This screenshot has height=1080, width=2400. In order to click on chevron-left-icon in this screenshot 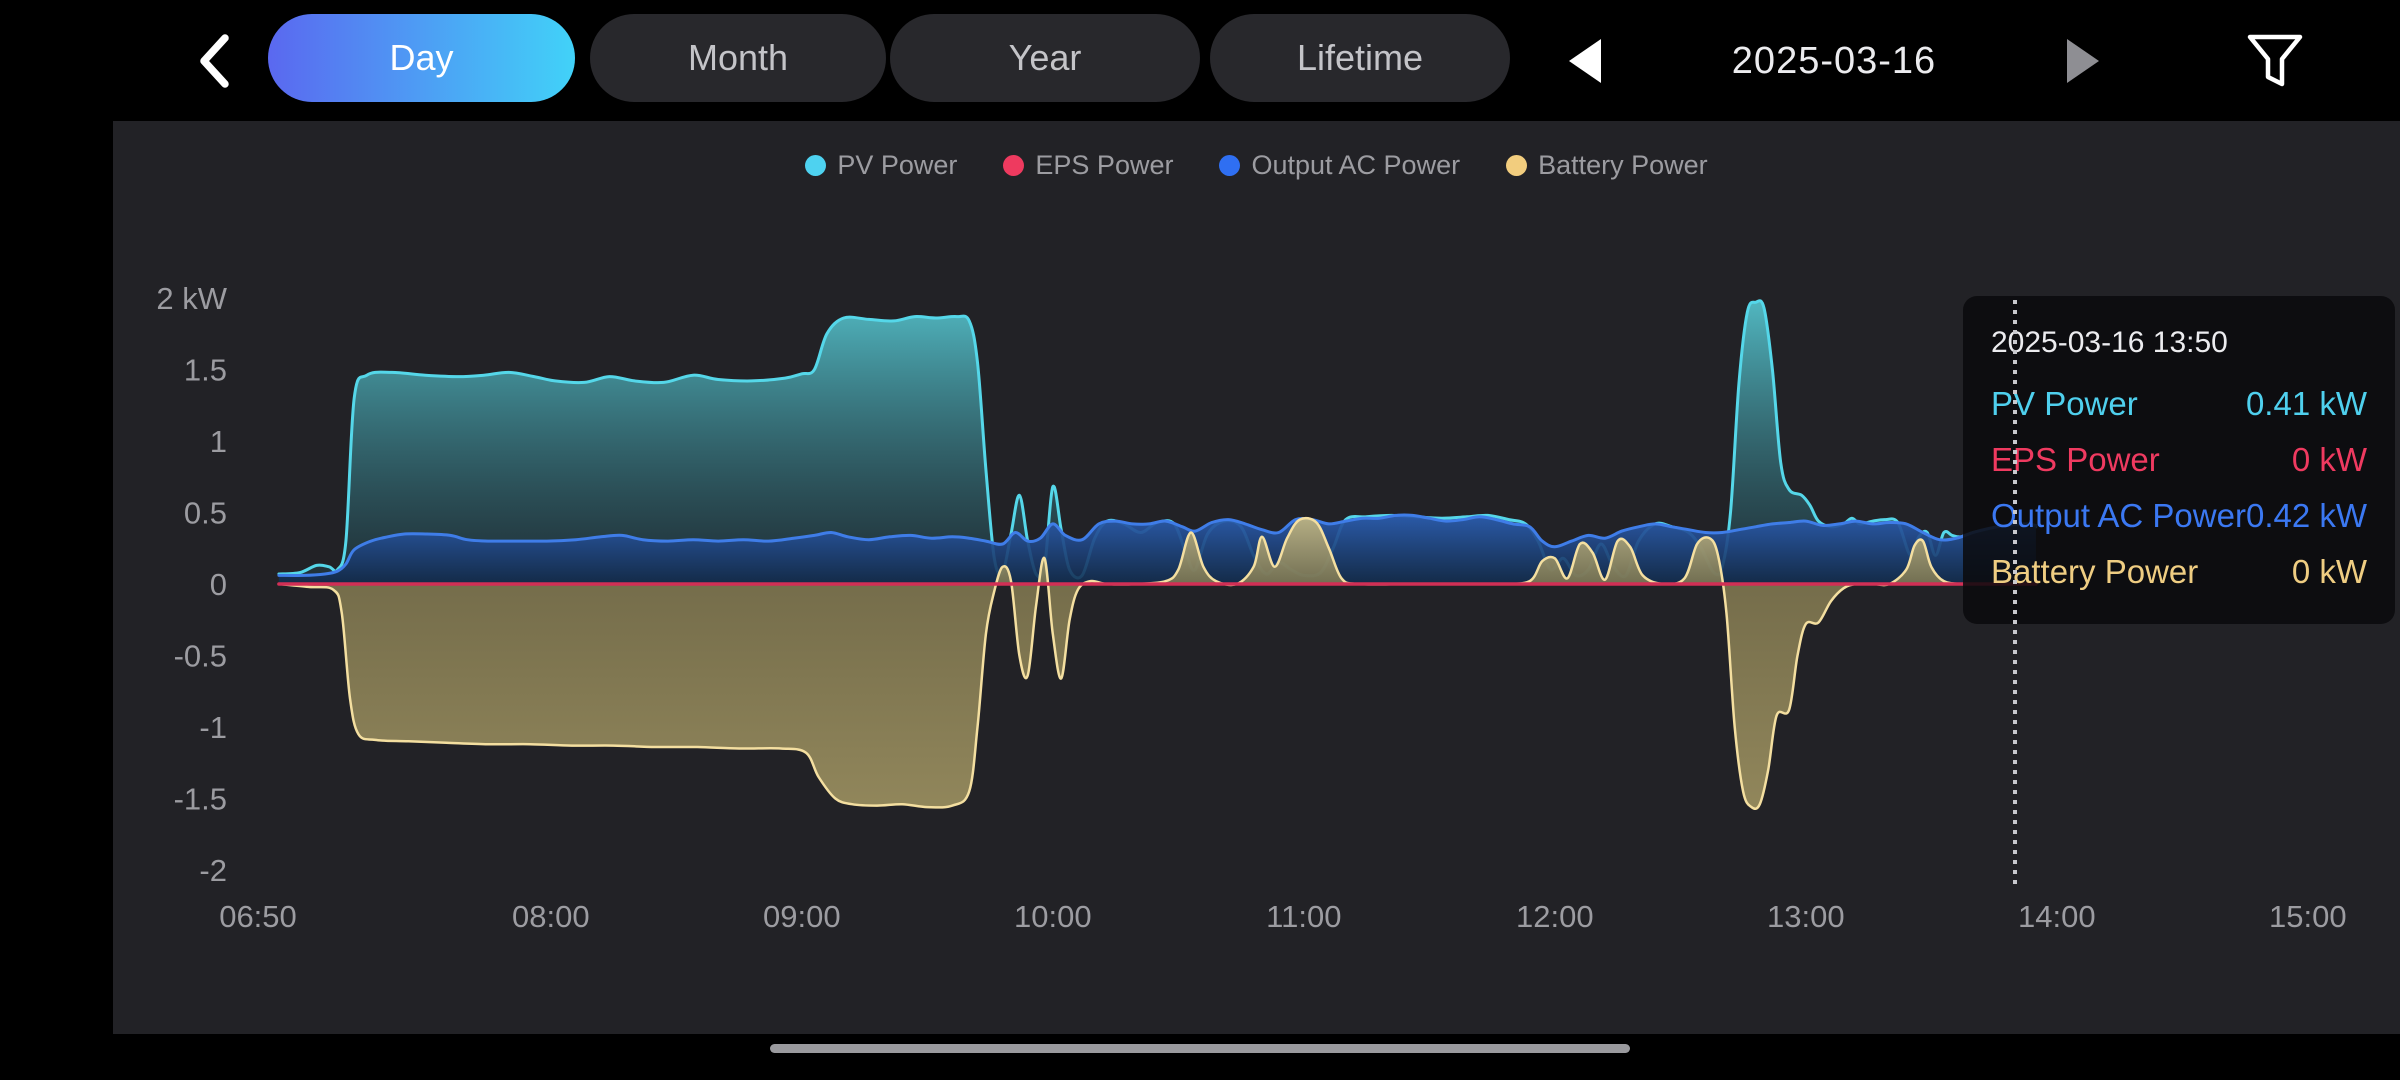, I will do `click(214, 61)`.